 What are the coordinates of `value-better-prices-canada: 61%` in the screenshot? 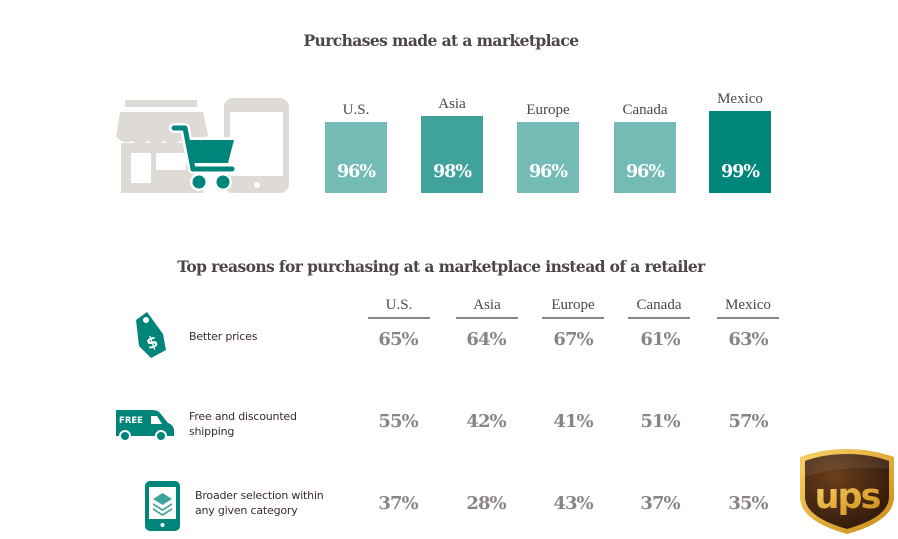 It's located at (660, 339).